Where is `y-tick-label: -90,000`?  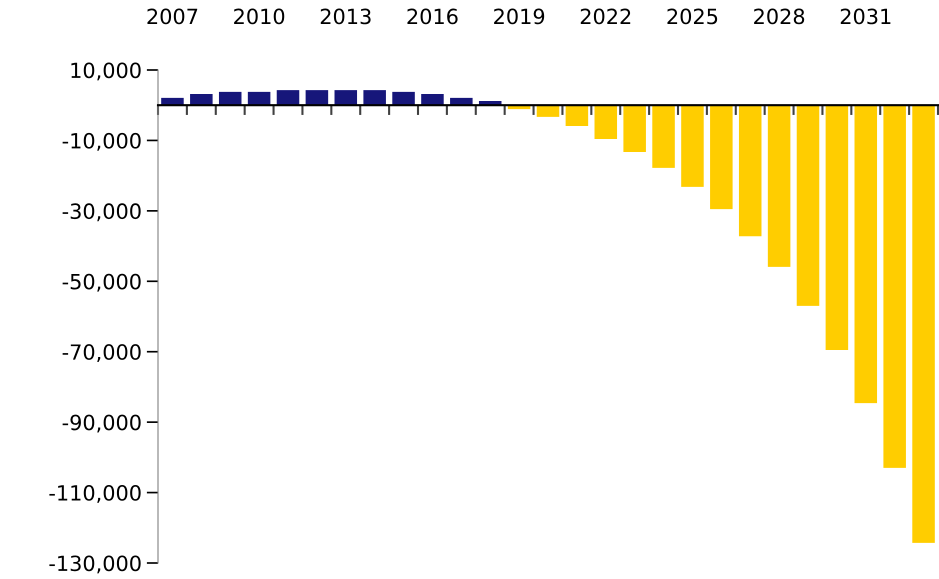 y-tick-label: -90,000 is located at coordinates (101, 423).